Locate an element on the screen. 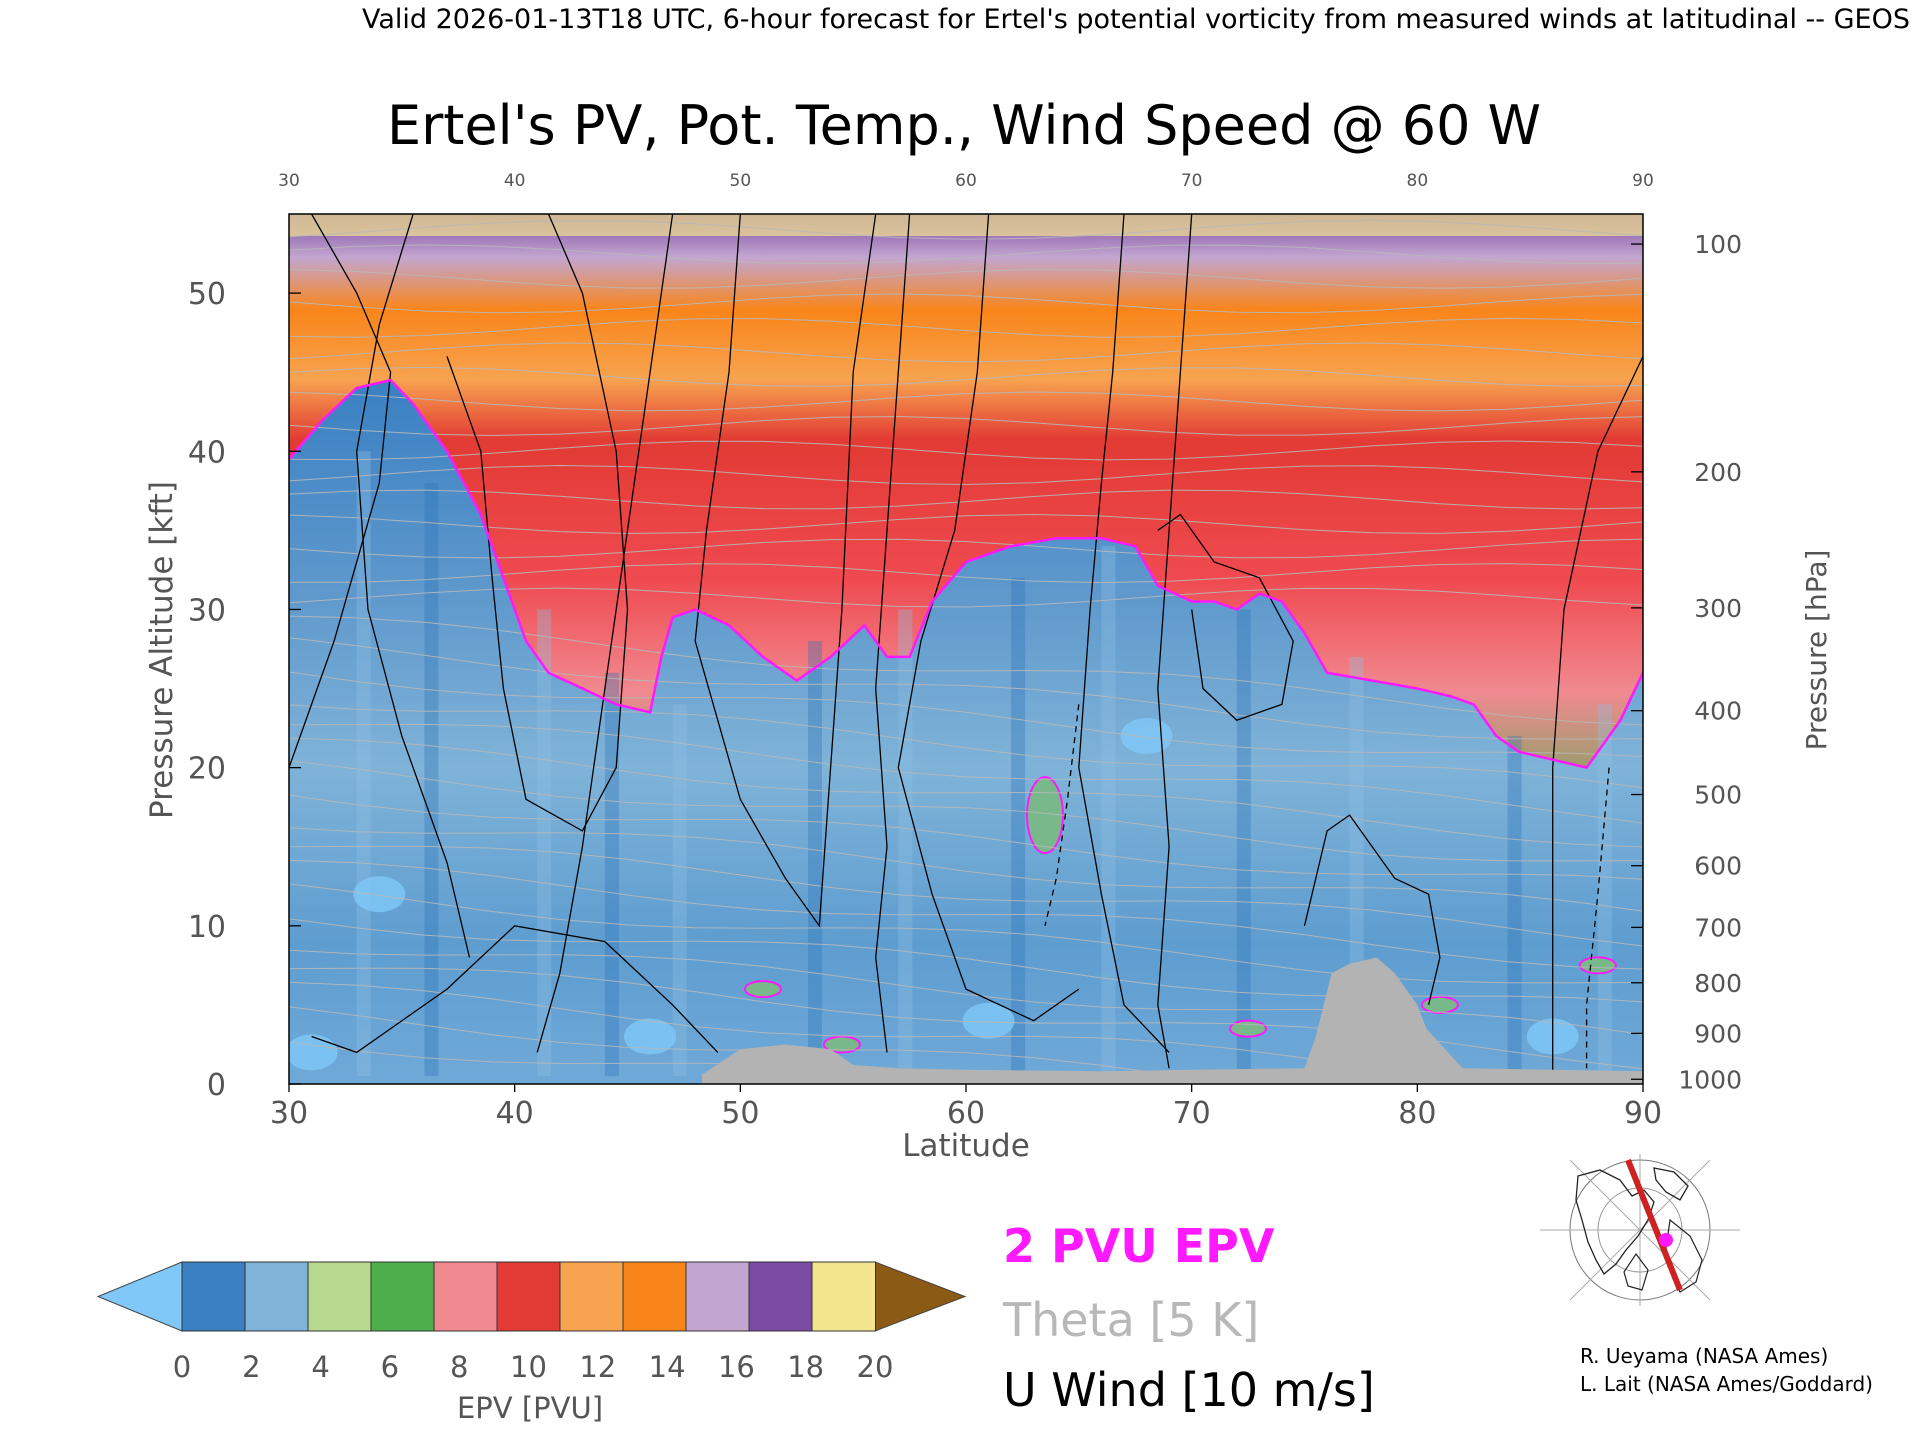 The height and width of the screenshot is (1440, 1920). y-axis-right: 100 200 300 400 500 600 700 800 900 1000 is located at coordinates (1686, 662).